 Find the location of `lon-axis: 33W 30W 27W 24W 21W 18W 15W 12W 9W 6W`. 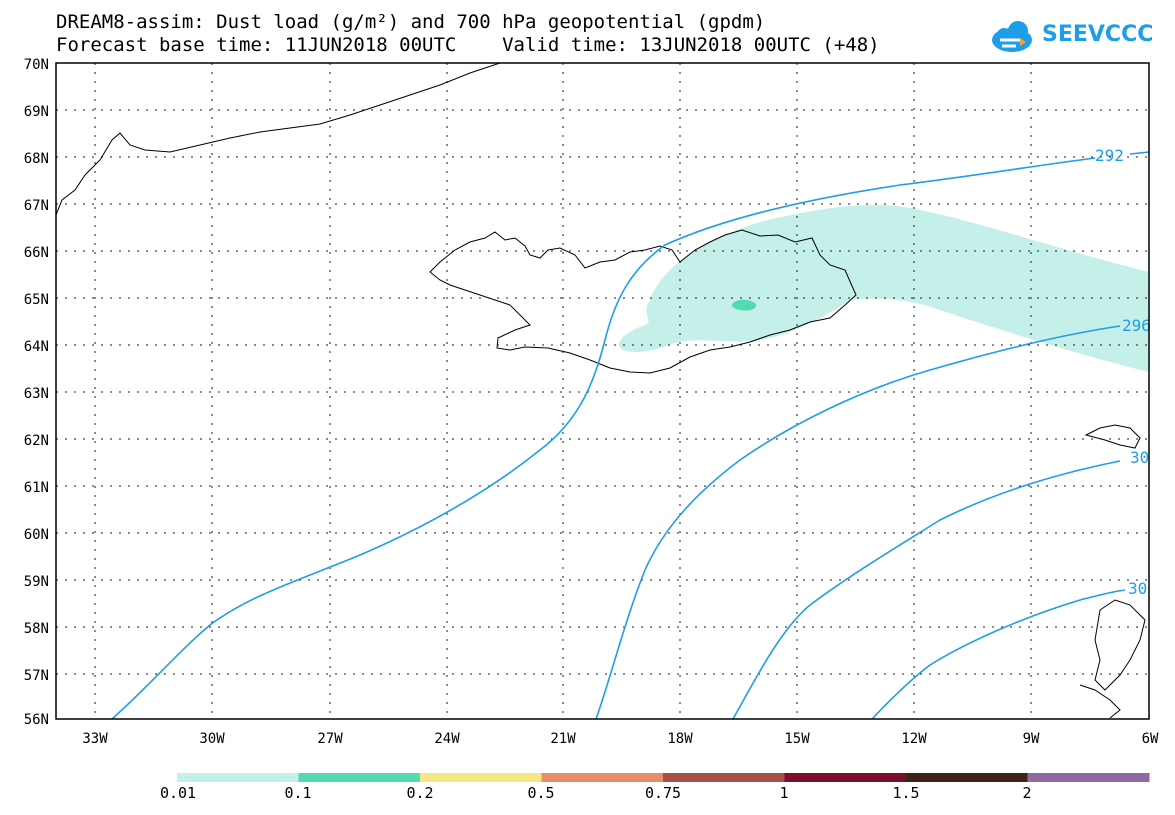

lon-axis: 33W 30W 27W 24W 21W 18W 15W 12W 9W 6W is located at coordinates (620, 739).